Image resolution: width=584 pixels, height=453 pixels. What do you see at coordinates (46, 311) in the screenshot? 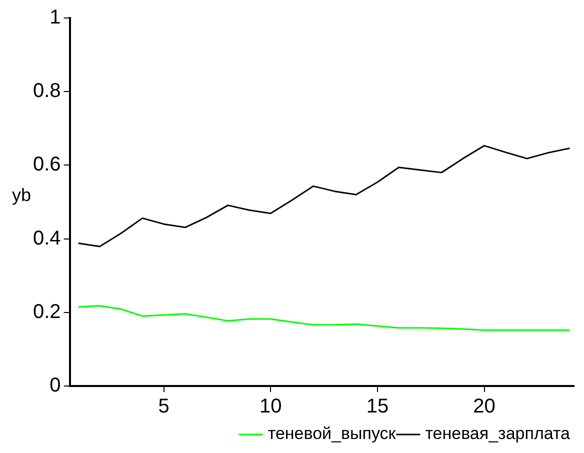
I see `y-tick-label: 0.2` at bounding box center [46, 311].